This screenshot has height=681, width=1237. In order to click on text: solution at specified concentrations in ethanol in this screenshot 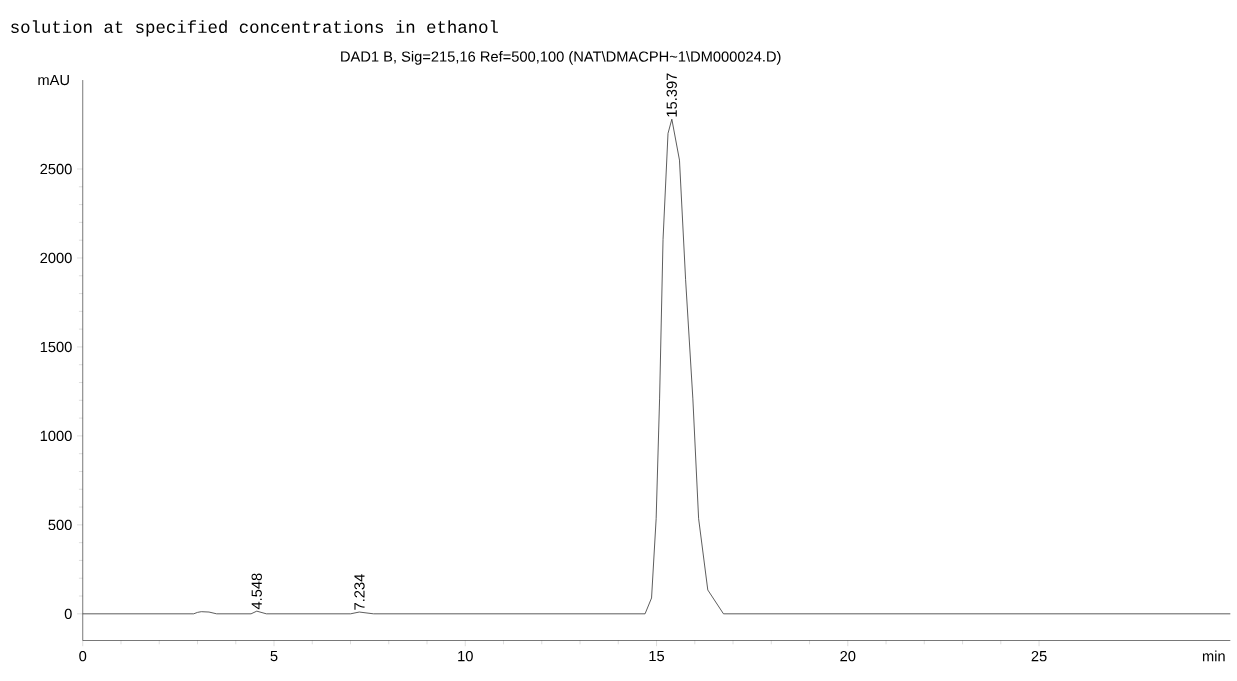, I will do `click(254, 28)`.